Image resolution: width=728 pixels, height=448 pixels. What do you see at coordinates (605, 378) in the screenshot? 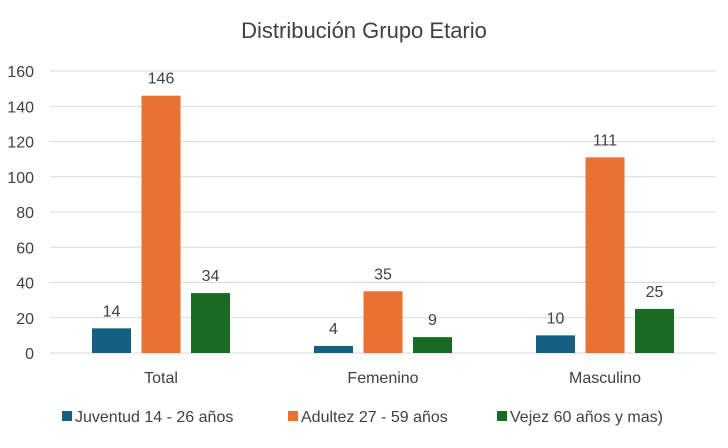
I see `x-category-label: Masculino` at bounding box center [605, 378].